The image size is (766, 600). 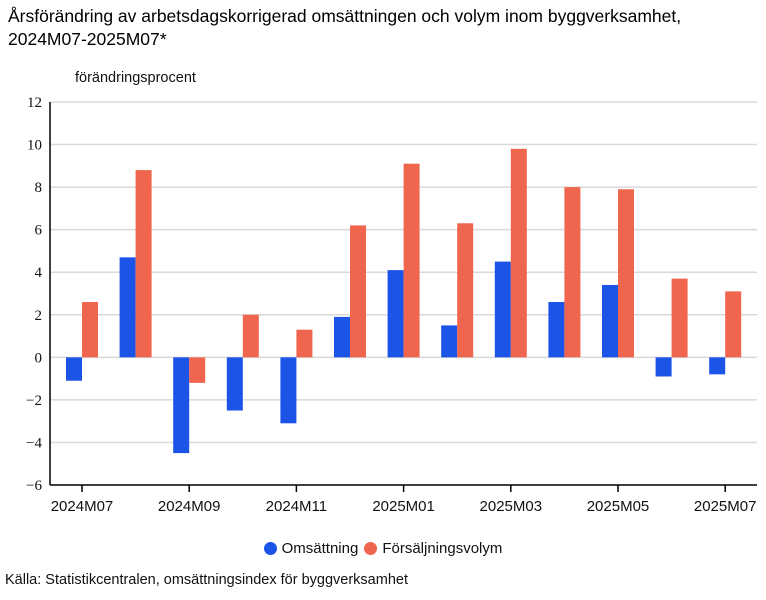 I want to click on x-tick-label: 2024M09, so click(x=189, y=506).